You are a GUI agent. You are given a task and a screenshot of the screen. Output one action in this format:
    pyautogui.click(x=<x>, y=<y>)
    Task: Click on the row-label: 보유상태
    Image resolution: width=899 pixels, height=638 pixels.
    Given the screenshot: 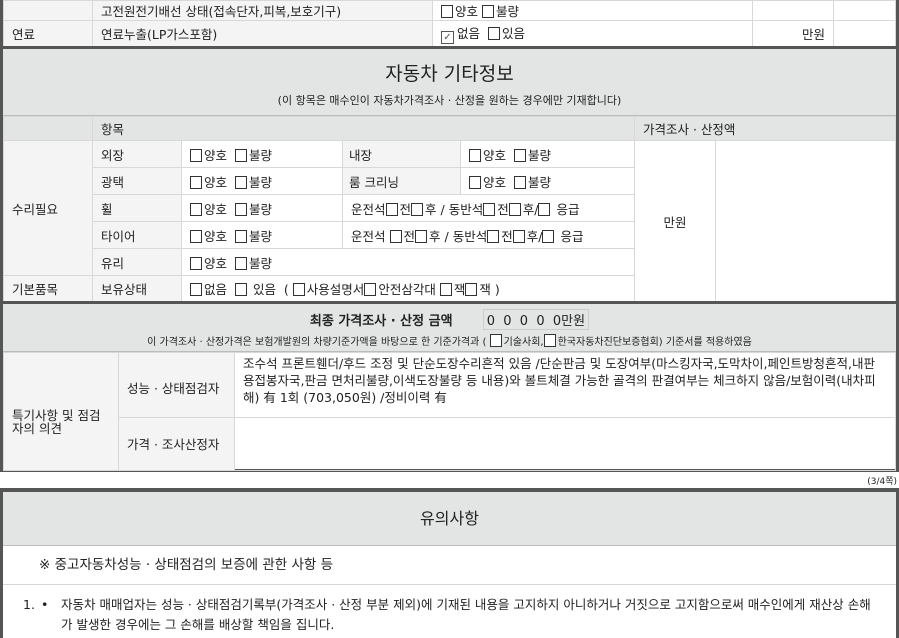 What is the action you would take?
    pyautogui.click(x=137, y=289)
    